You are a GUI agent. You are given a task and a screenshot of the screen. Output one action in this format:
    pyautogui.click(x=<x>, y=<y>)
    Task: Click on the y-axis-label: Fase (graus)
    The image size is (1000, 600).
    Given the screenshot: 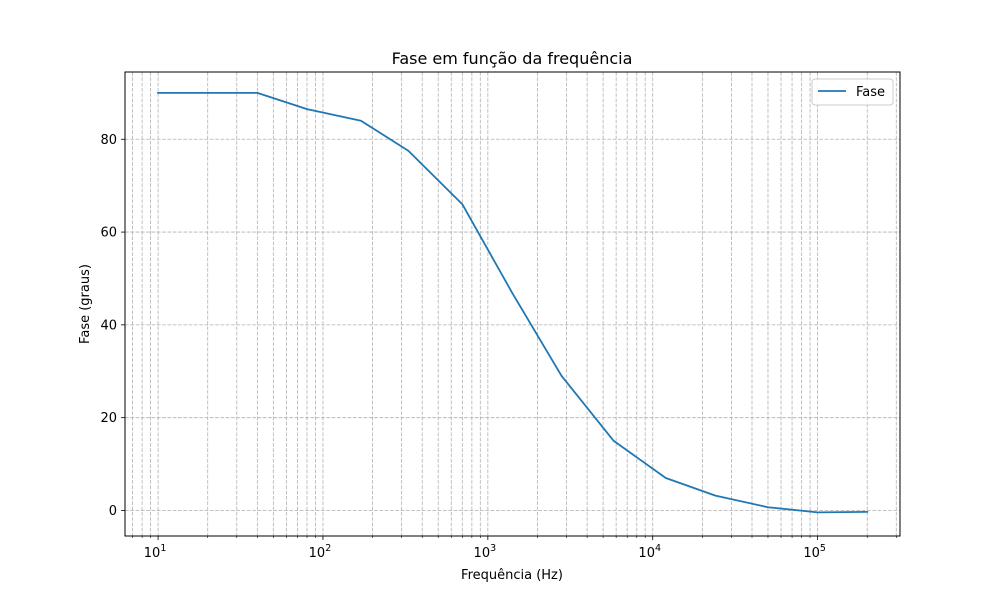 What is the action you would take?
    pyautogui.click(x=85, y=304)
    